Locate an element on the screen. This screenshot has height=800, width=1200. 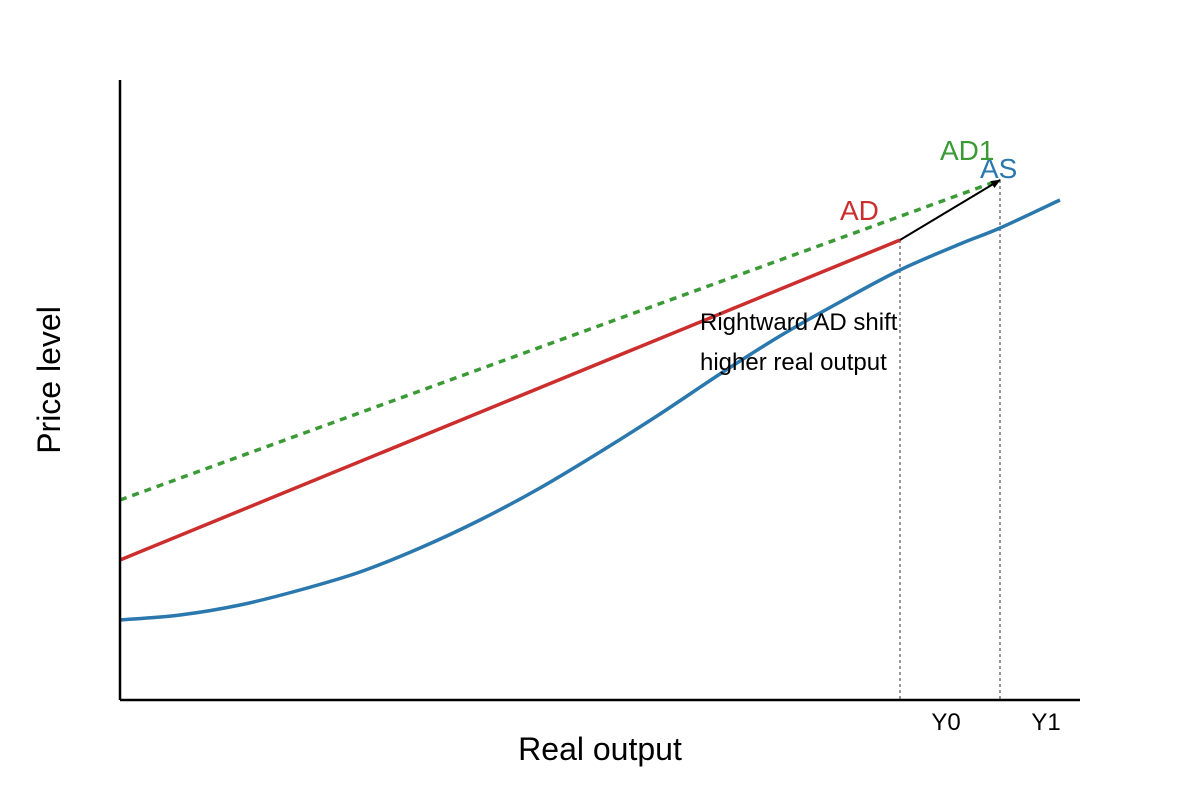
x-tick-label-y0: Y0 is located at coordinates (945, 722).